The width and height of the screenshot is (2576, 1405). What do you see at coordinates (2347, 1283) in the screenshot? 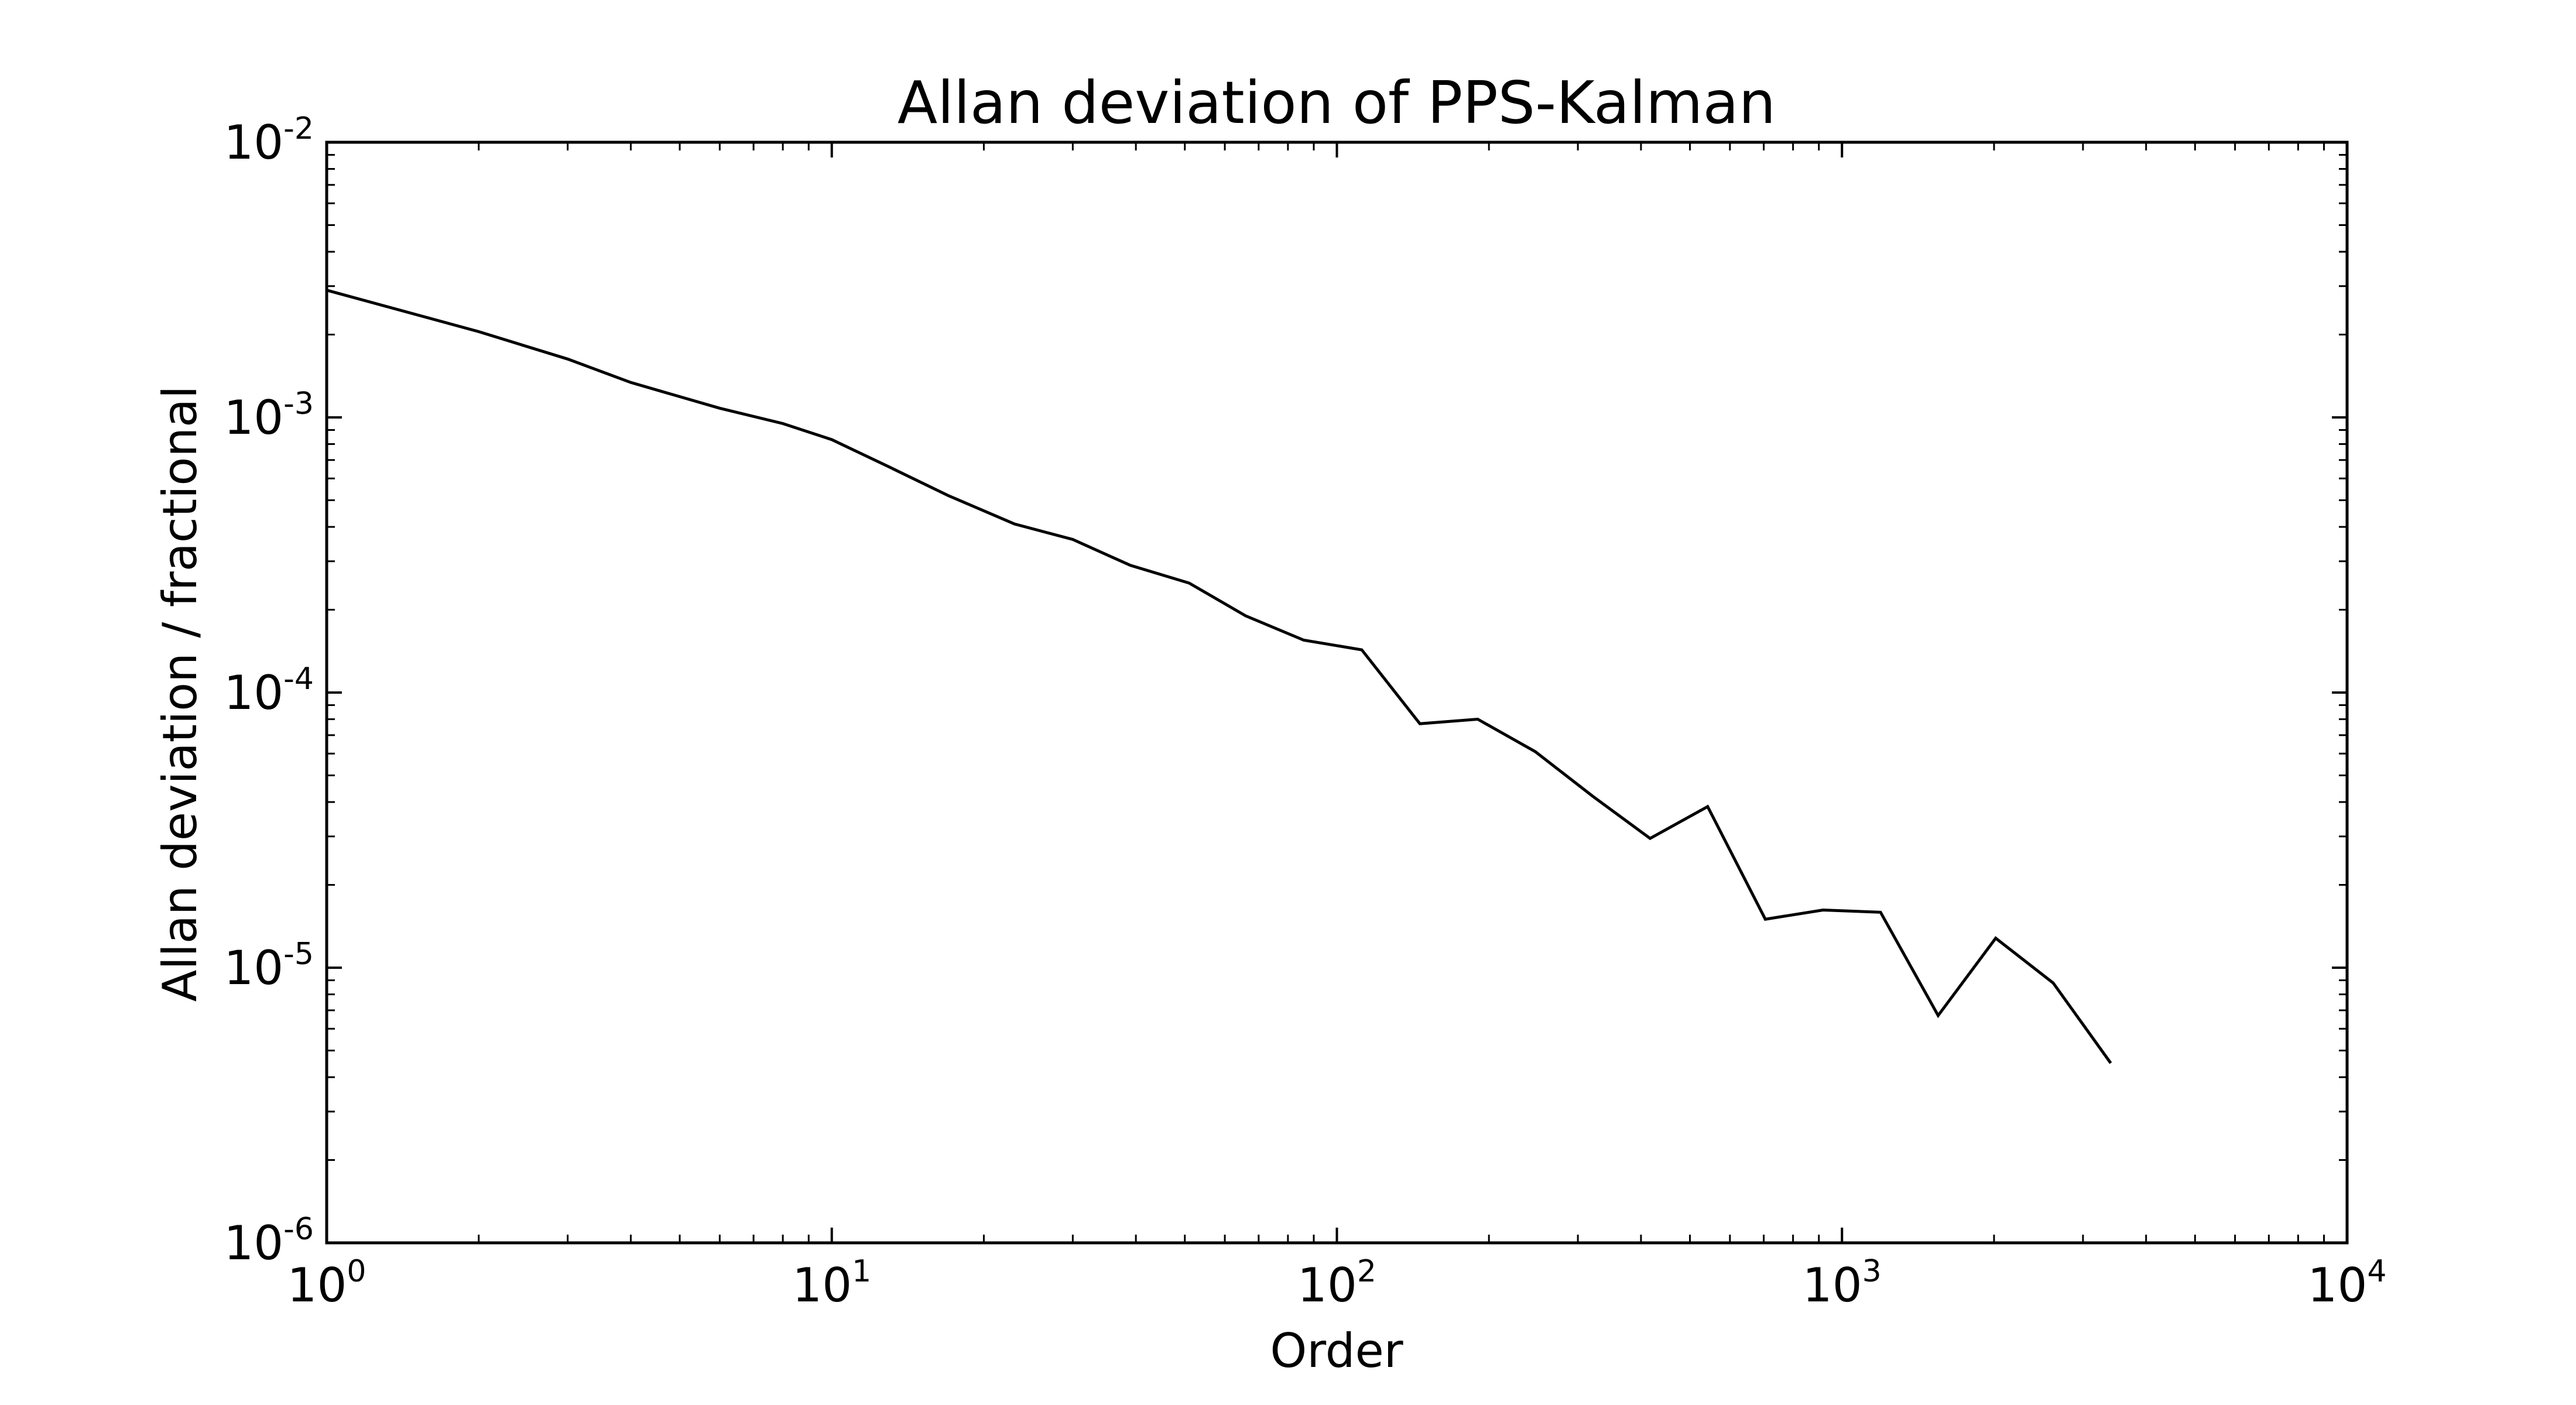
I see `x-tick-label: 104` at bounding box center [2347, 1283].